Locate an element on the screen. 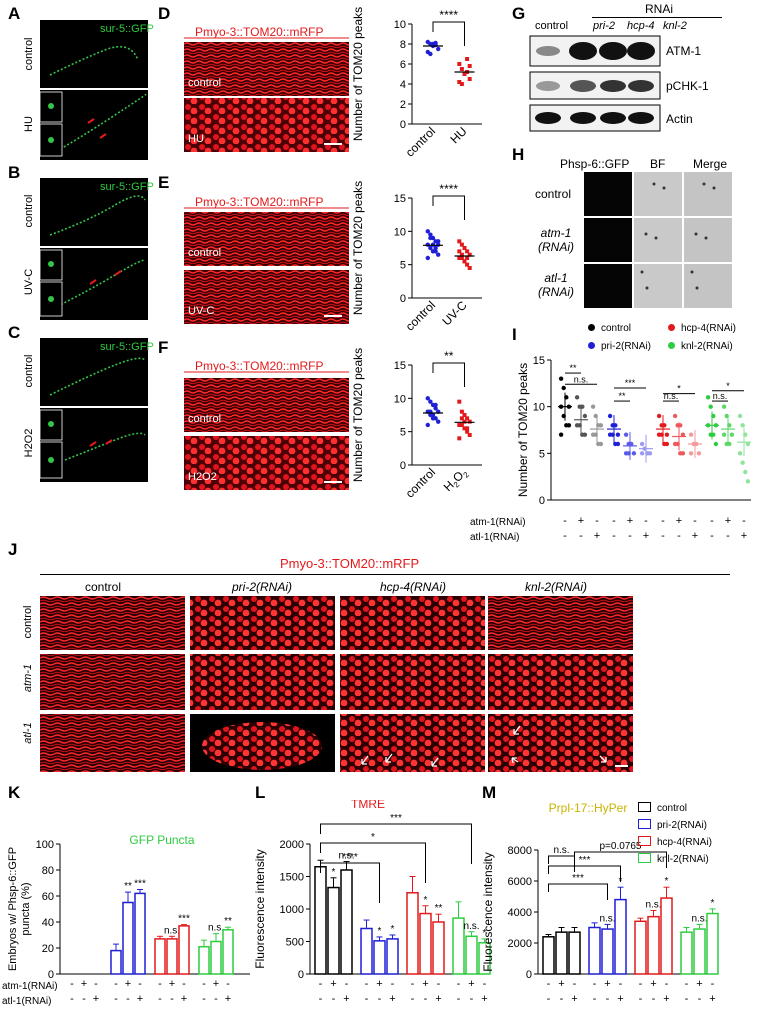 This screenshot has width=760, height=1012. y-tick-label: 2 is located at coordinates (403, 105).